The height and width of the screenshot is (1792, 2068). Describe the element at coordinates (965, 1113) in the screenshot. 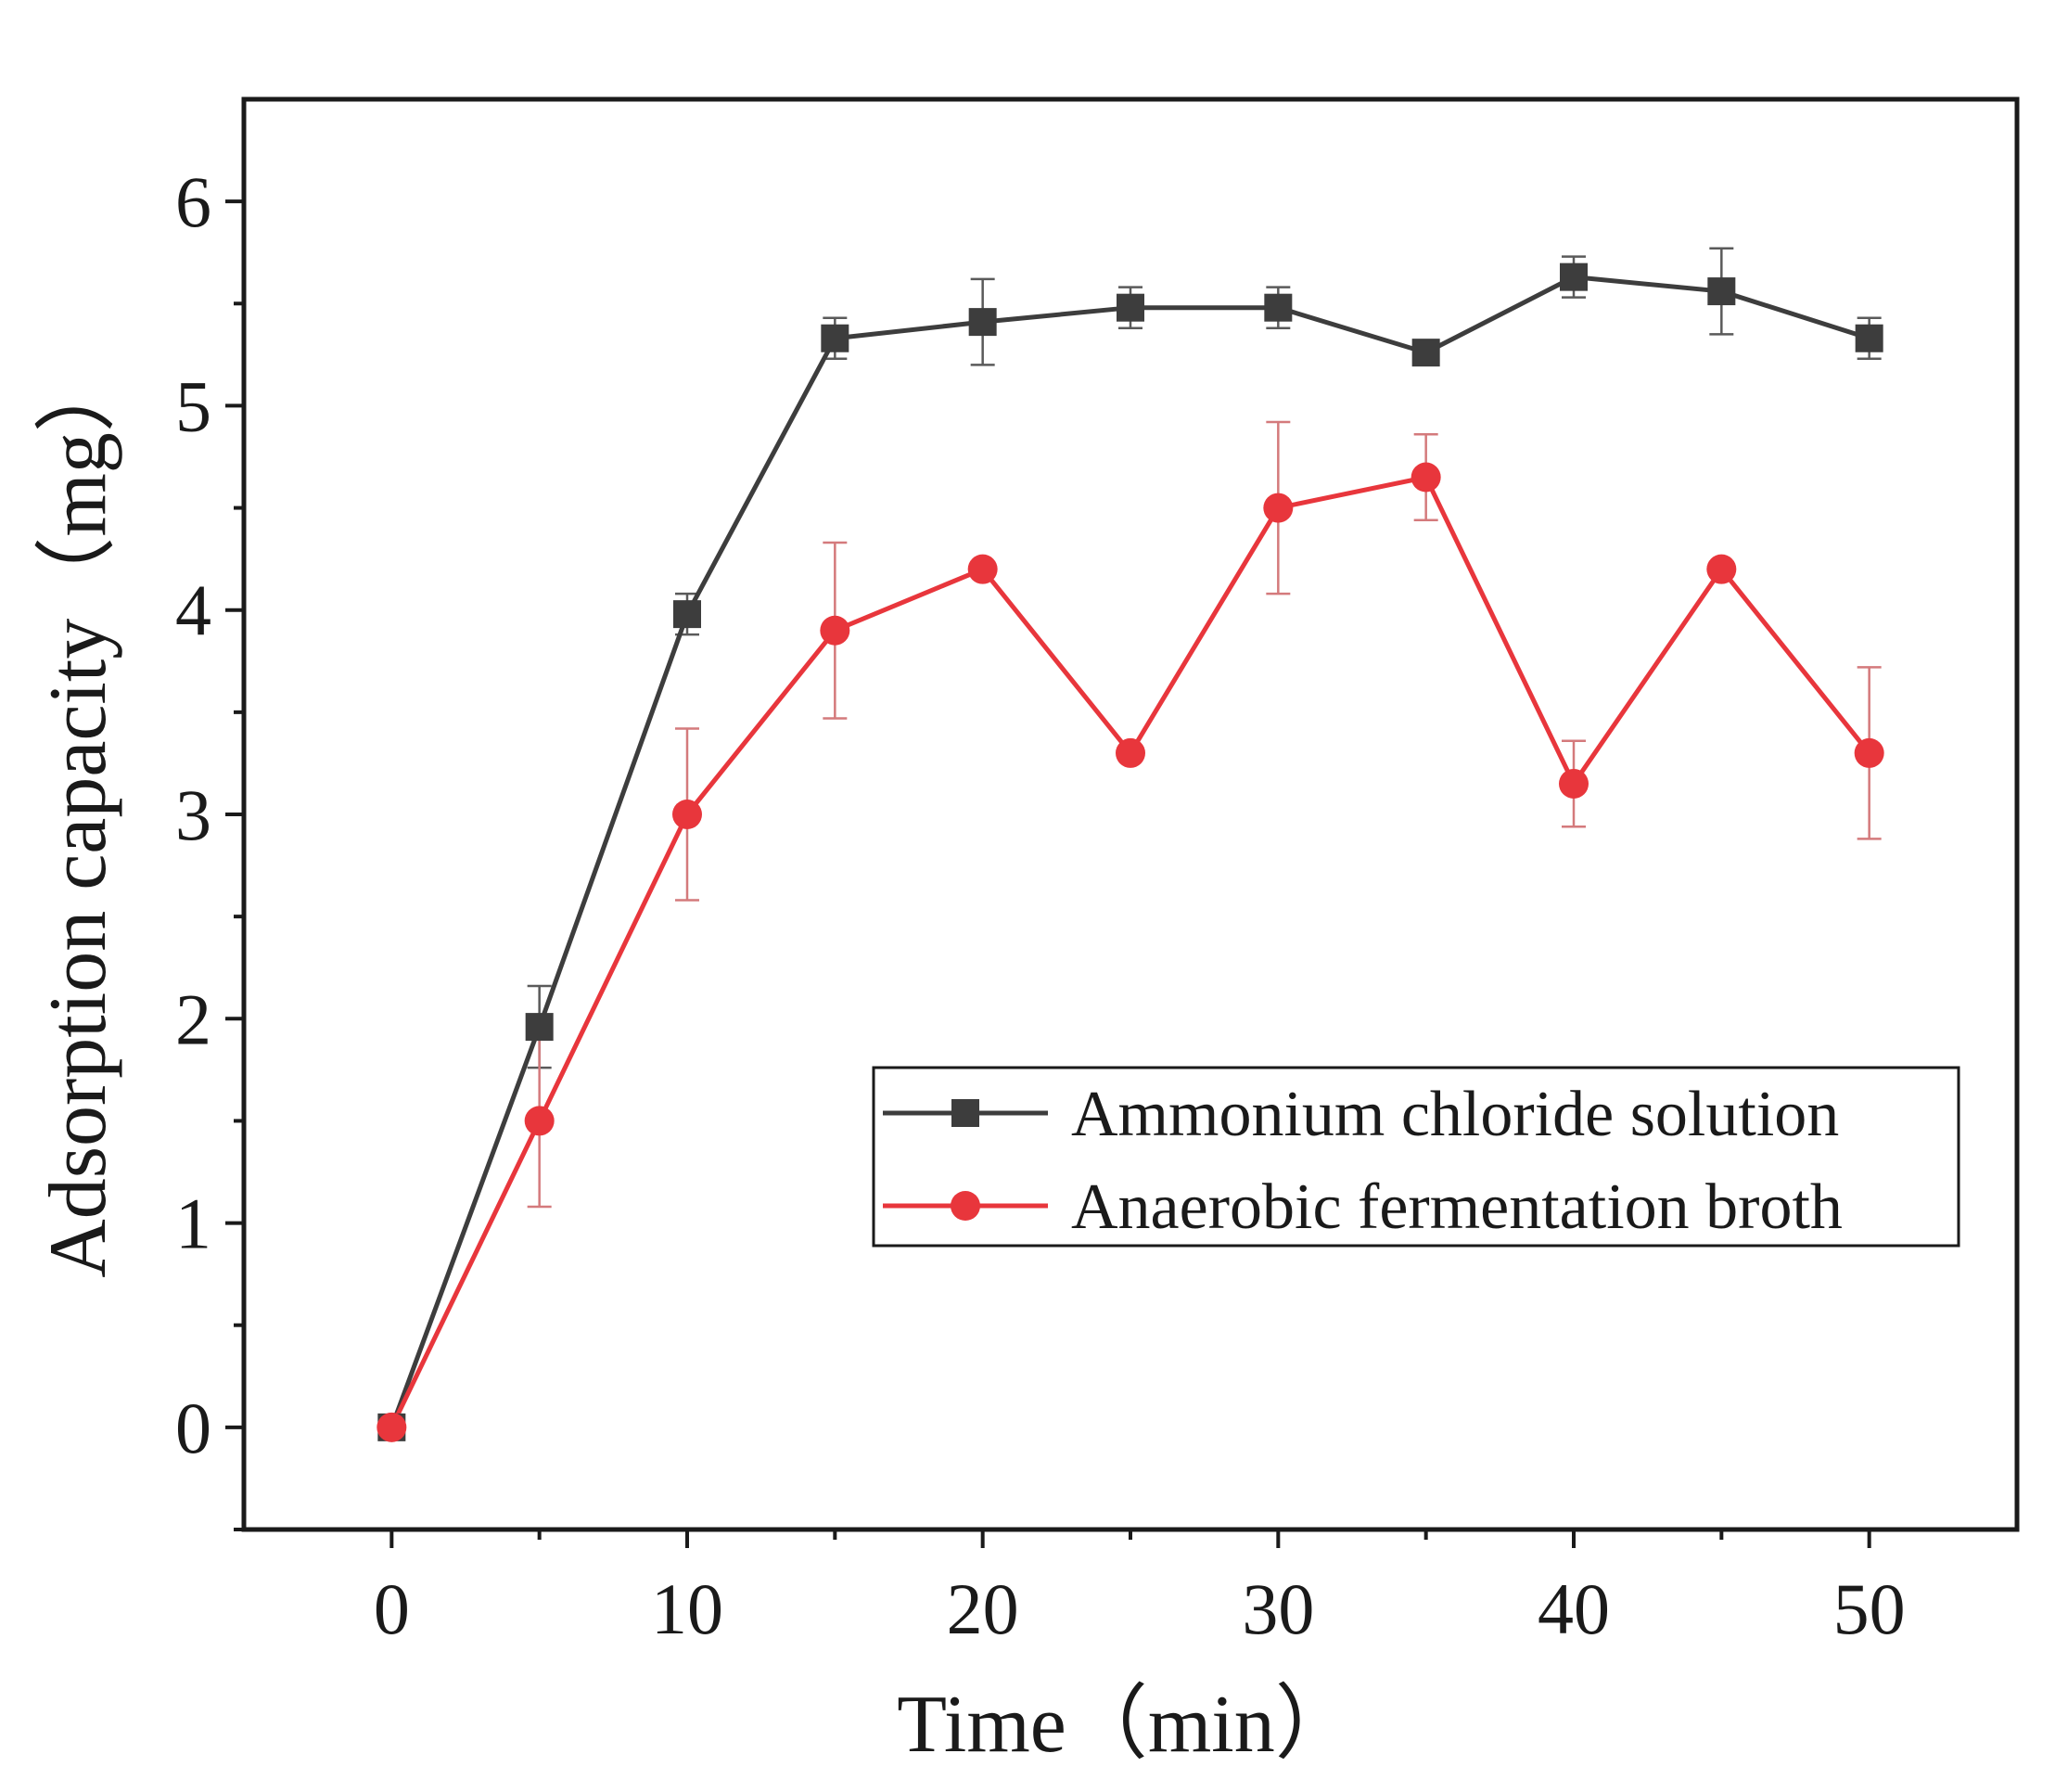

I see `legend-item-1-swatch-marker` at that location.